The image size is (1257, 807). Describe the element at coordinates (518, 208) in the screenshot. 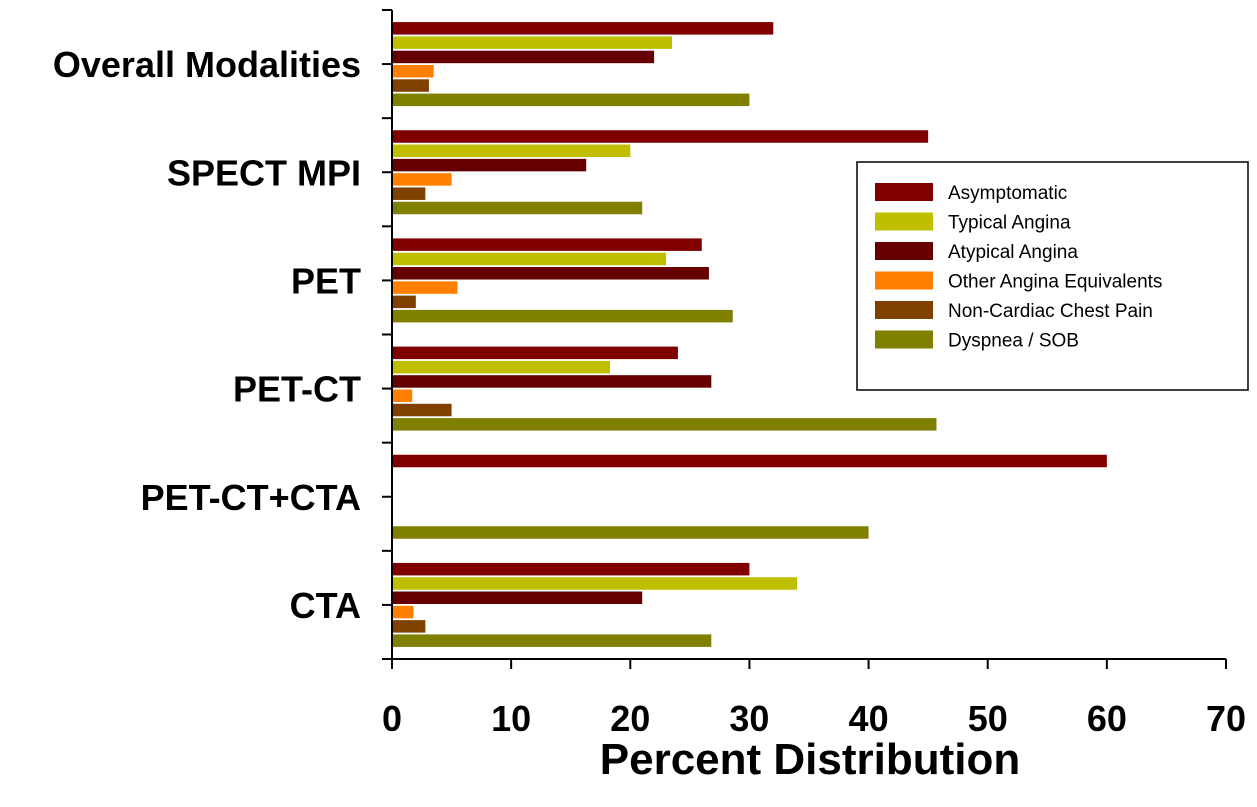

I see `bar-spect-mpi-dyspnea-sob` at that location.